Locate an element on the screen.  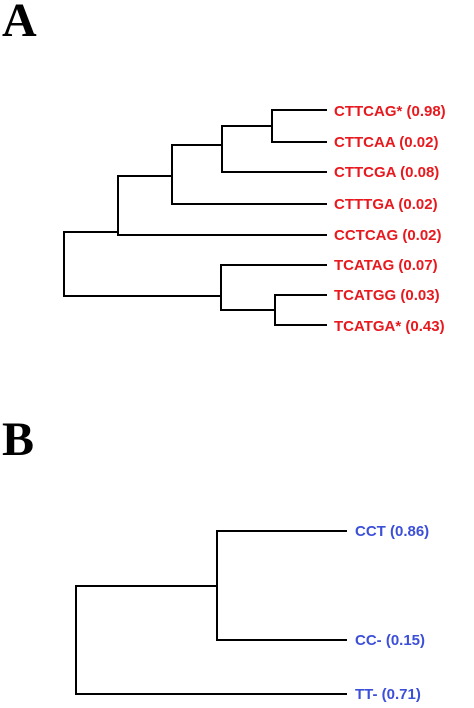
leaf-label: CTTCAA (0.02) is located at coordinates (386, 142).